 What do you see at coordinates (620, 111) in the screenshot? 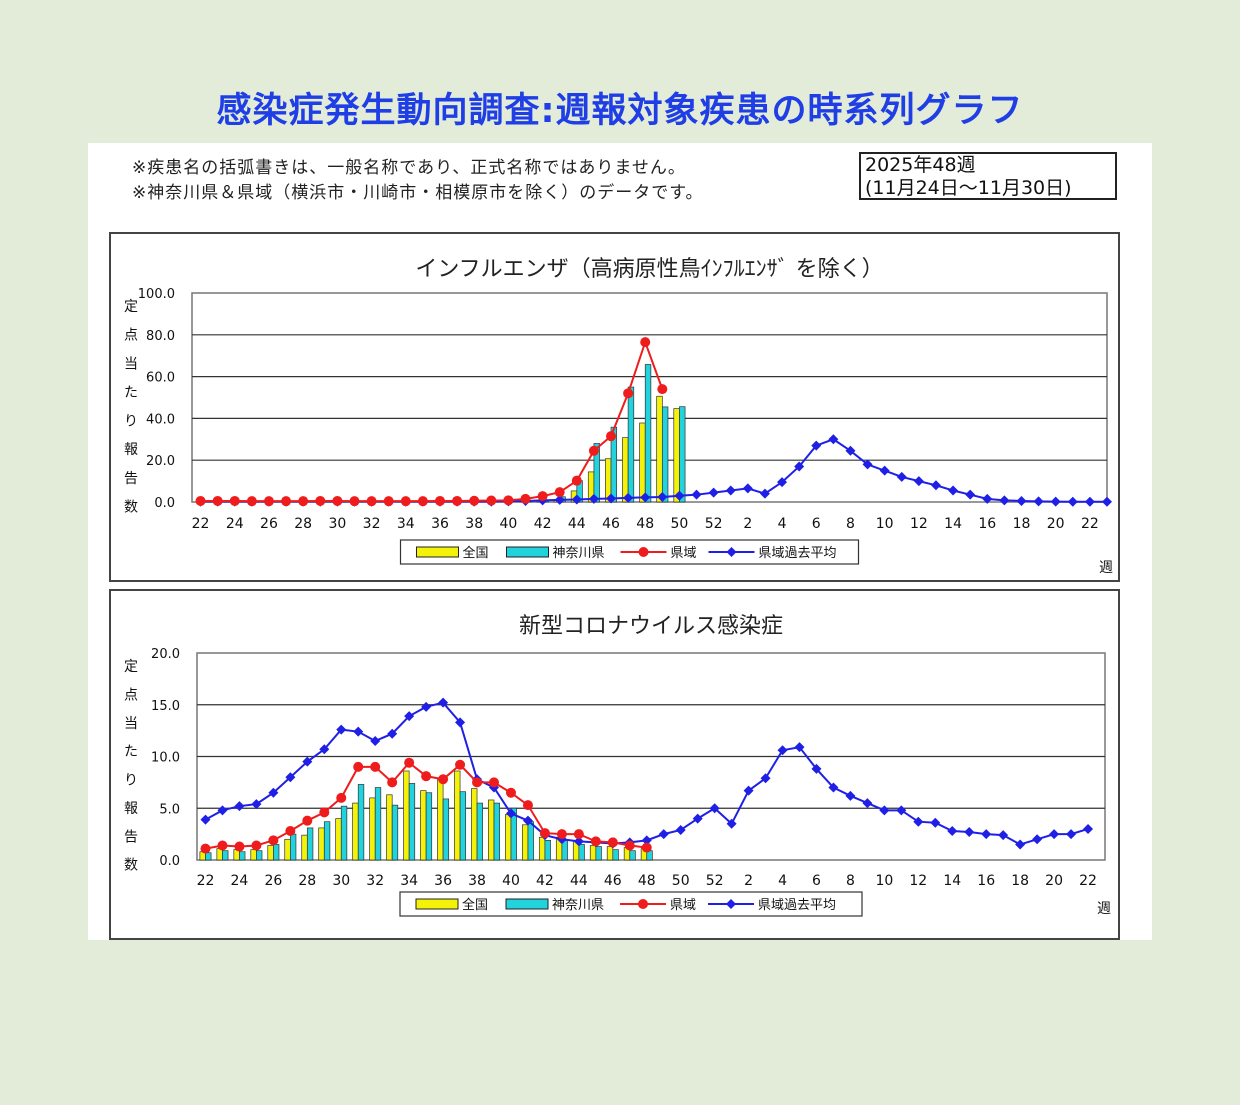
I see `page-title: 感染症発生動向調査:週報対象疾患の時系列グラフ` at bounding box center [620, 111].